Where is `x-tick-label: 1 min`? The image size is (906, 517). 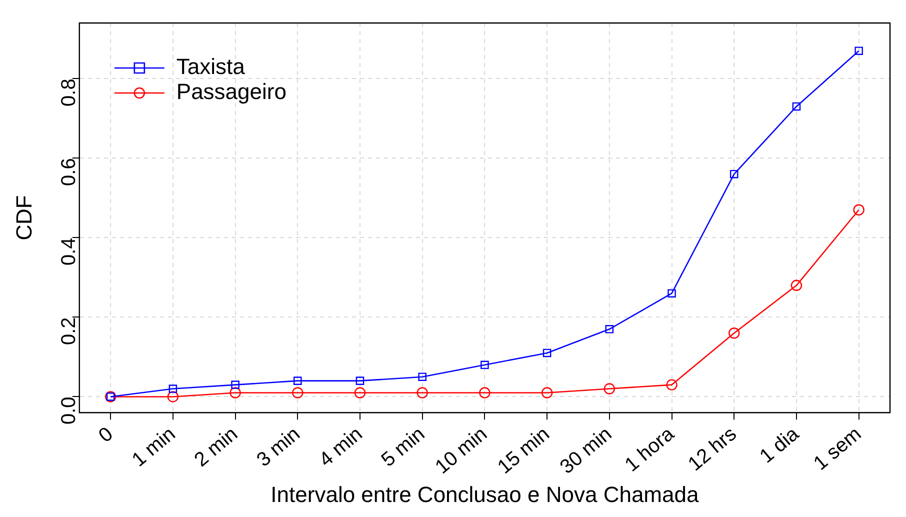
x-tick-label: 1 min is located at coordinates (154, 447).